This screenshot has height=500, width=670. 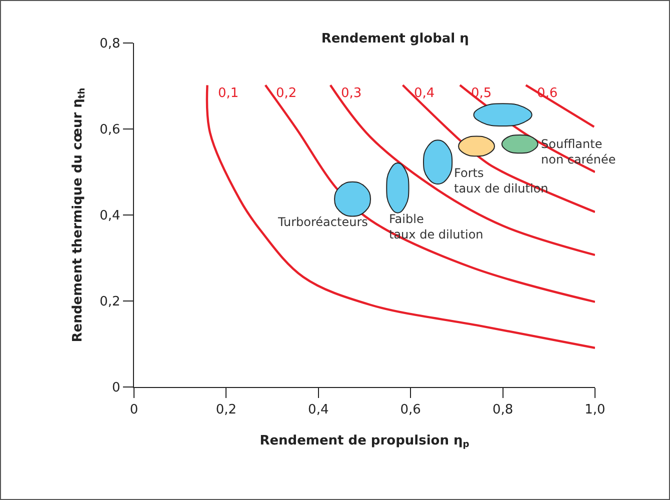 I want to click on y-tick-label: 0,4, so click(x=110, y=216).